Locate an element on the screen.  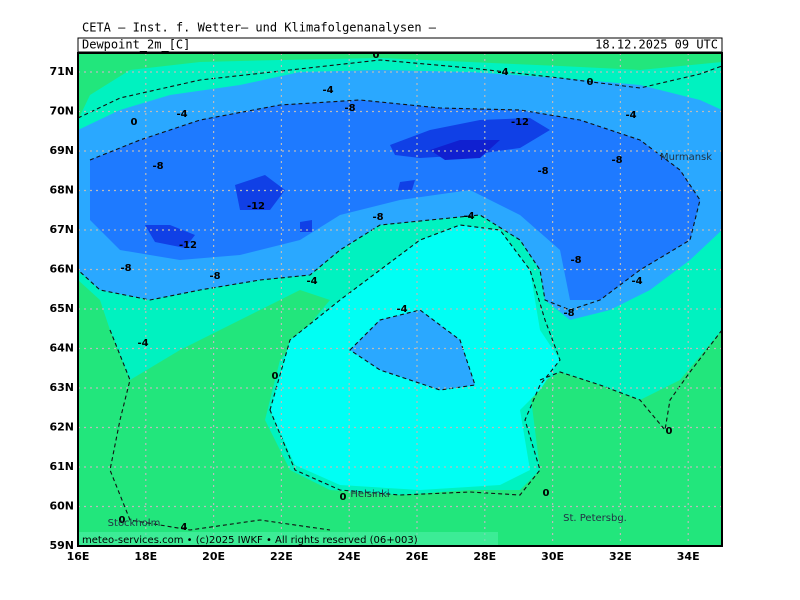
lon-label: 24E is located at coordinates (349, 556).